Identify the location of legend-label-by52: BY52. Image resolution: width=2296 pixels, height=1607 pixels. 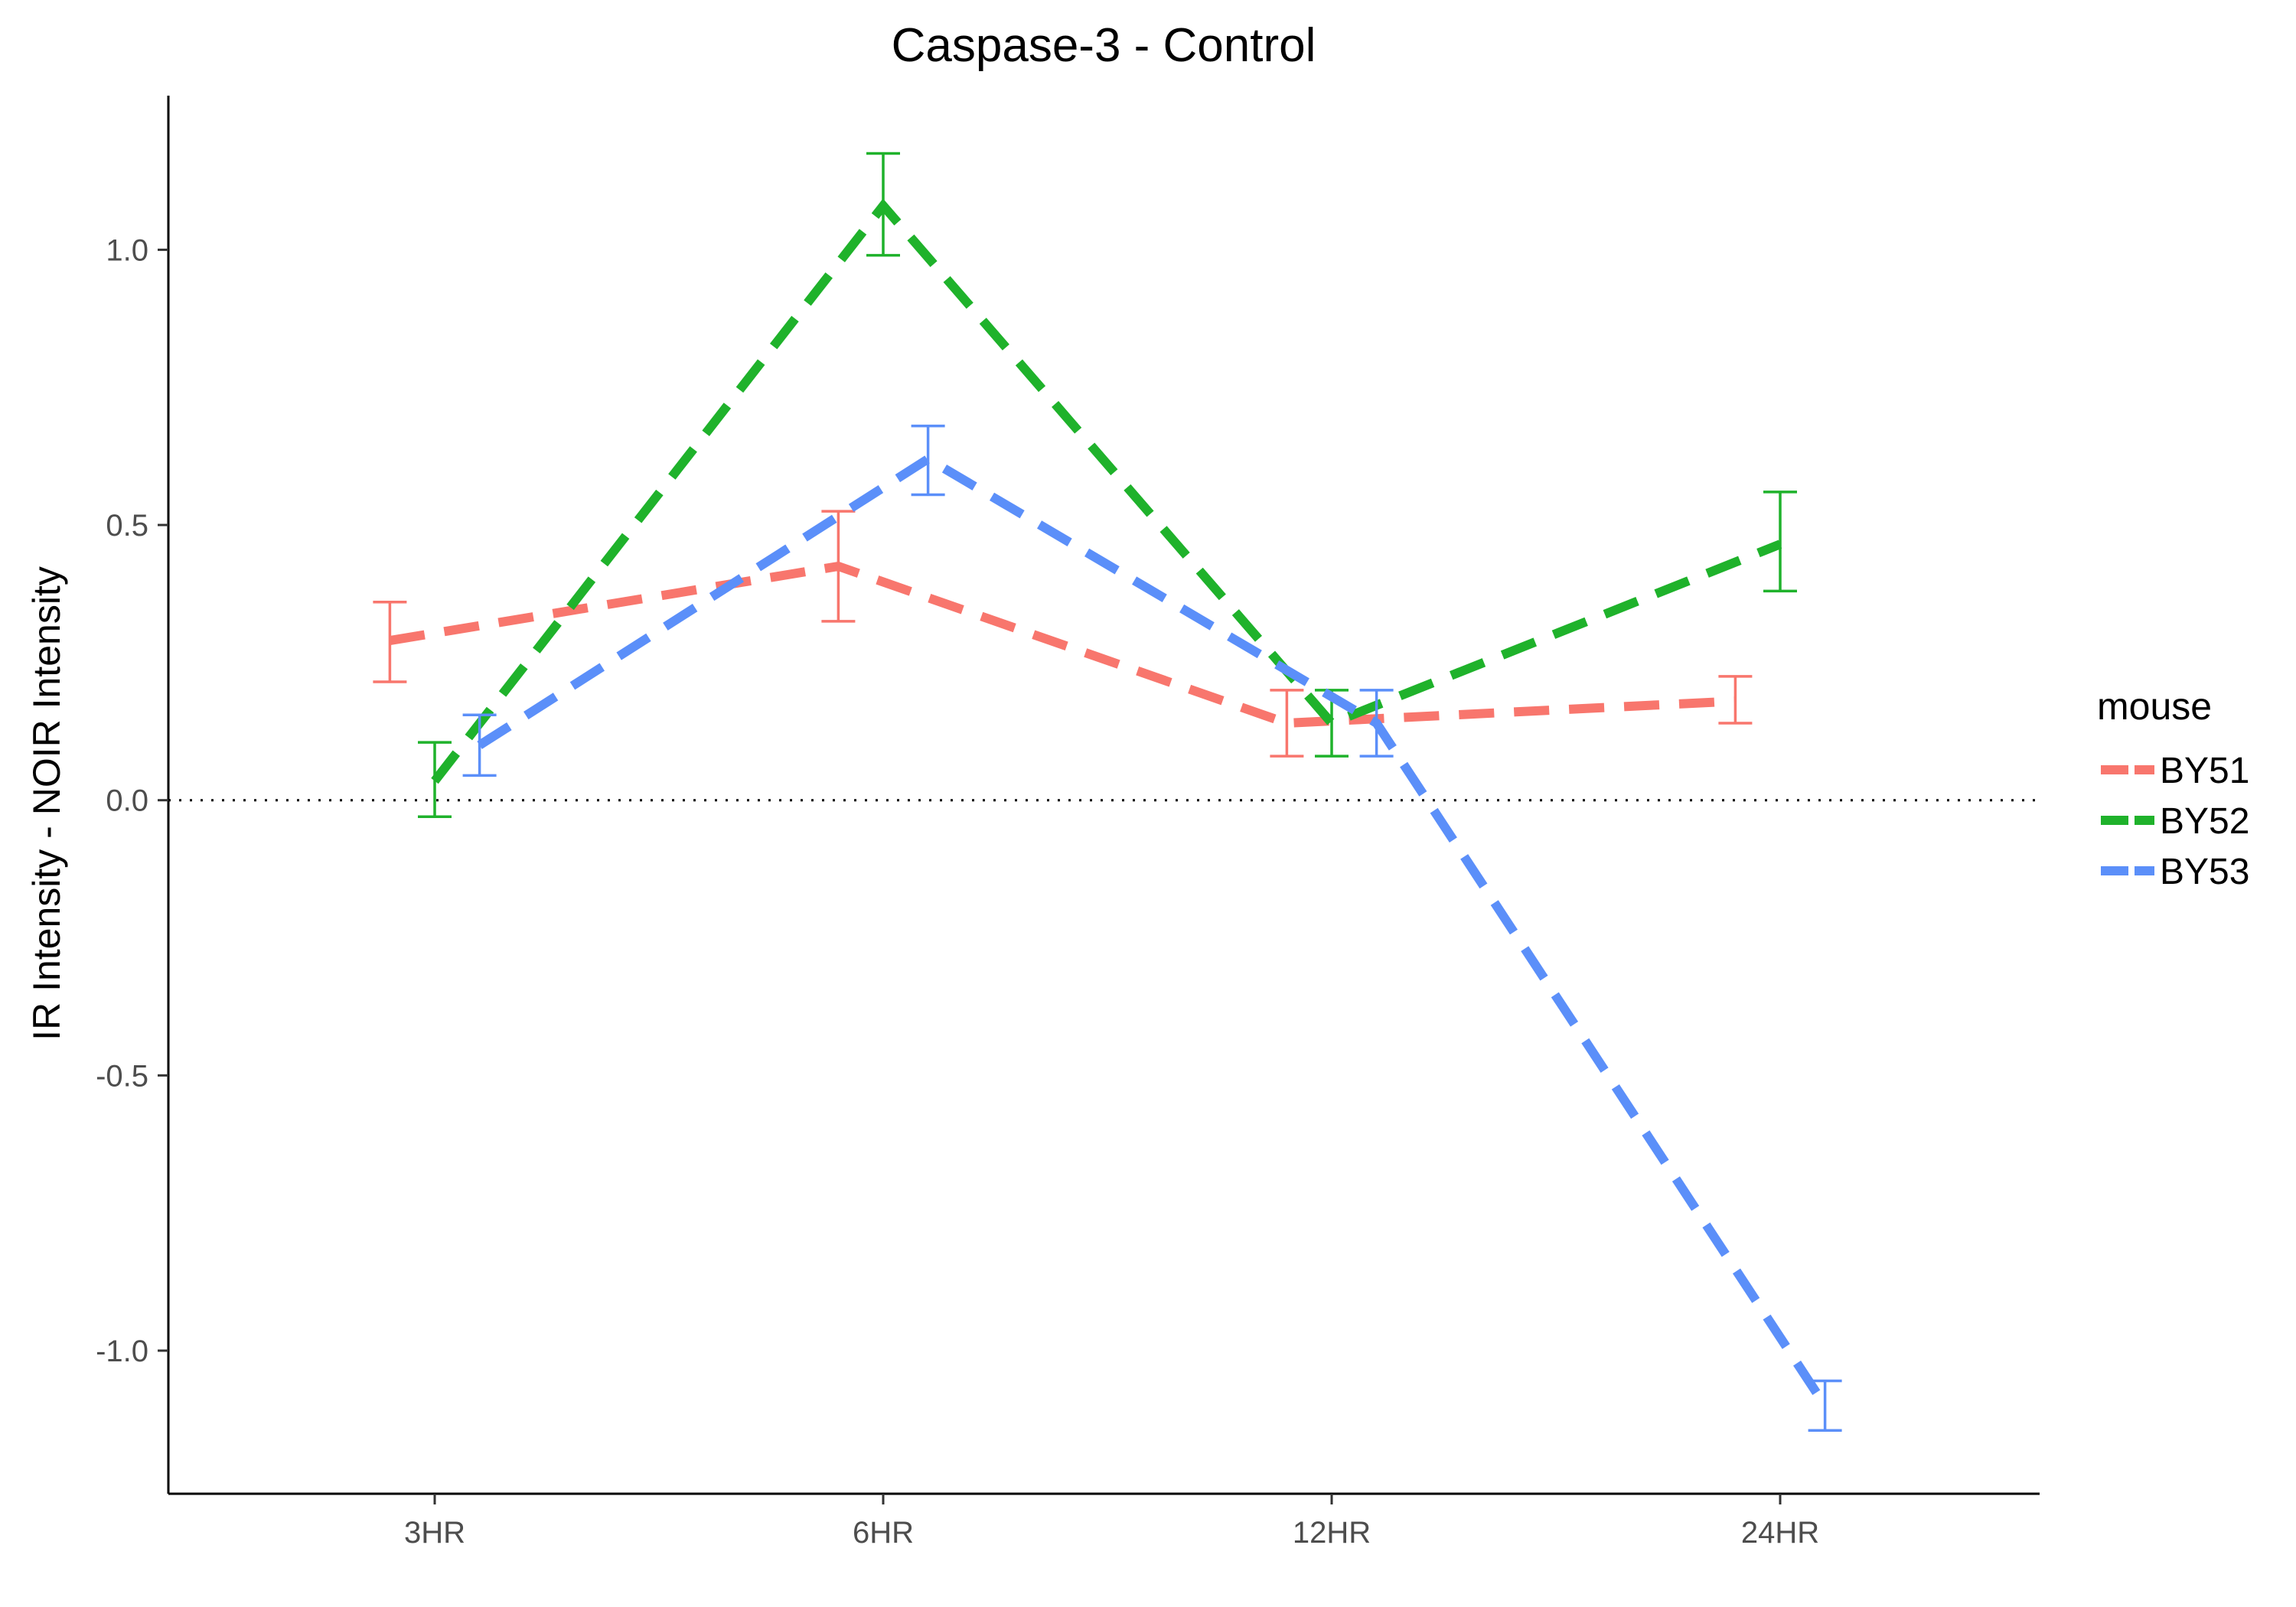
(2204, 822).